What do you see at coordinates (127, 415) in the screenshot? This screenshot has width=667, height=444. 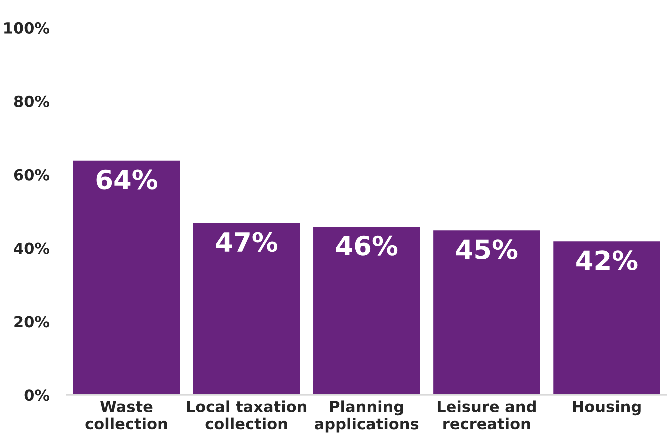 I see `x-tick-label: Waste collection` at bounding box center [127, 415].